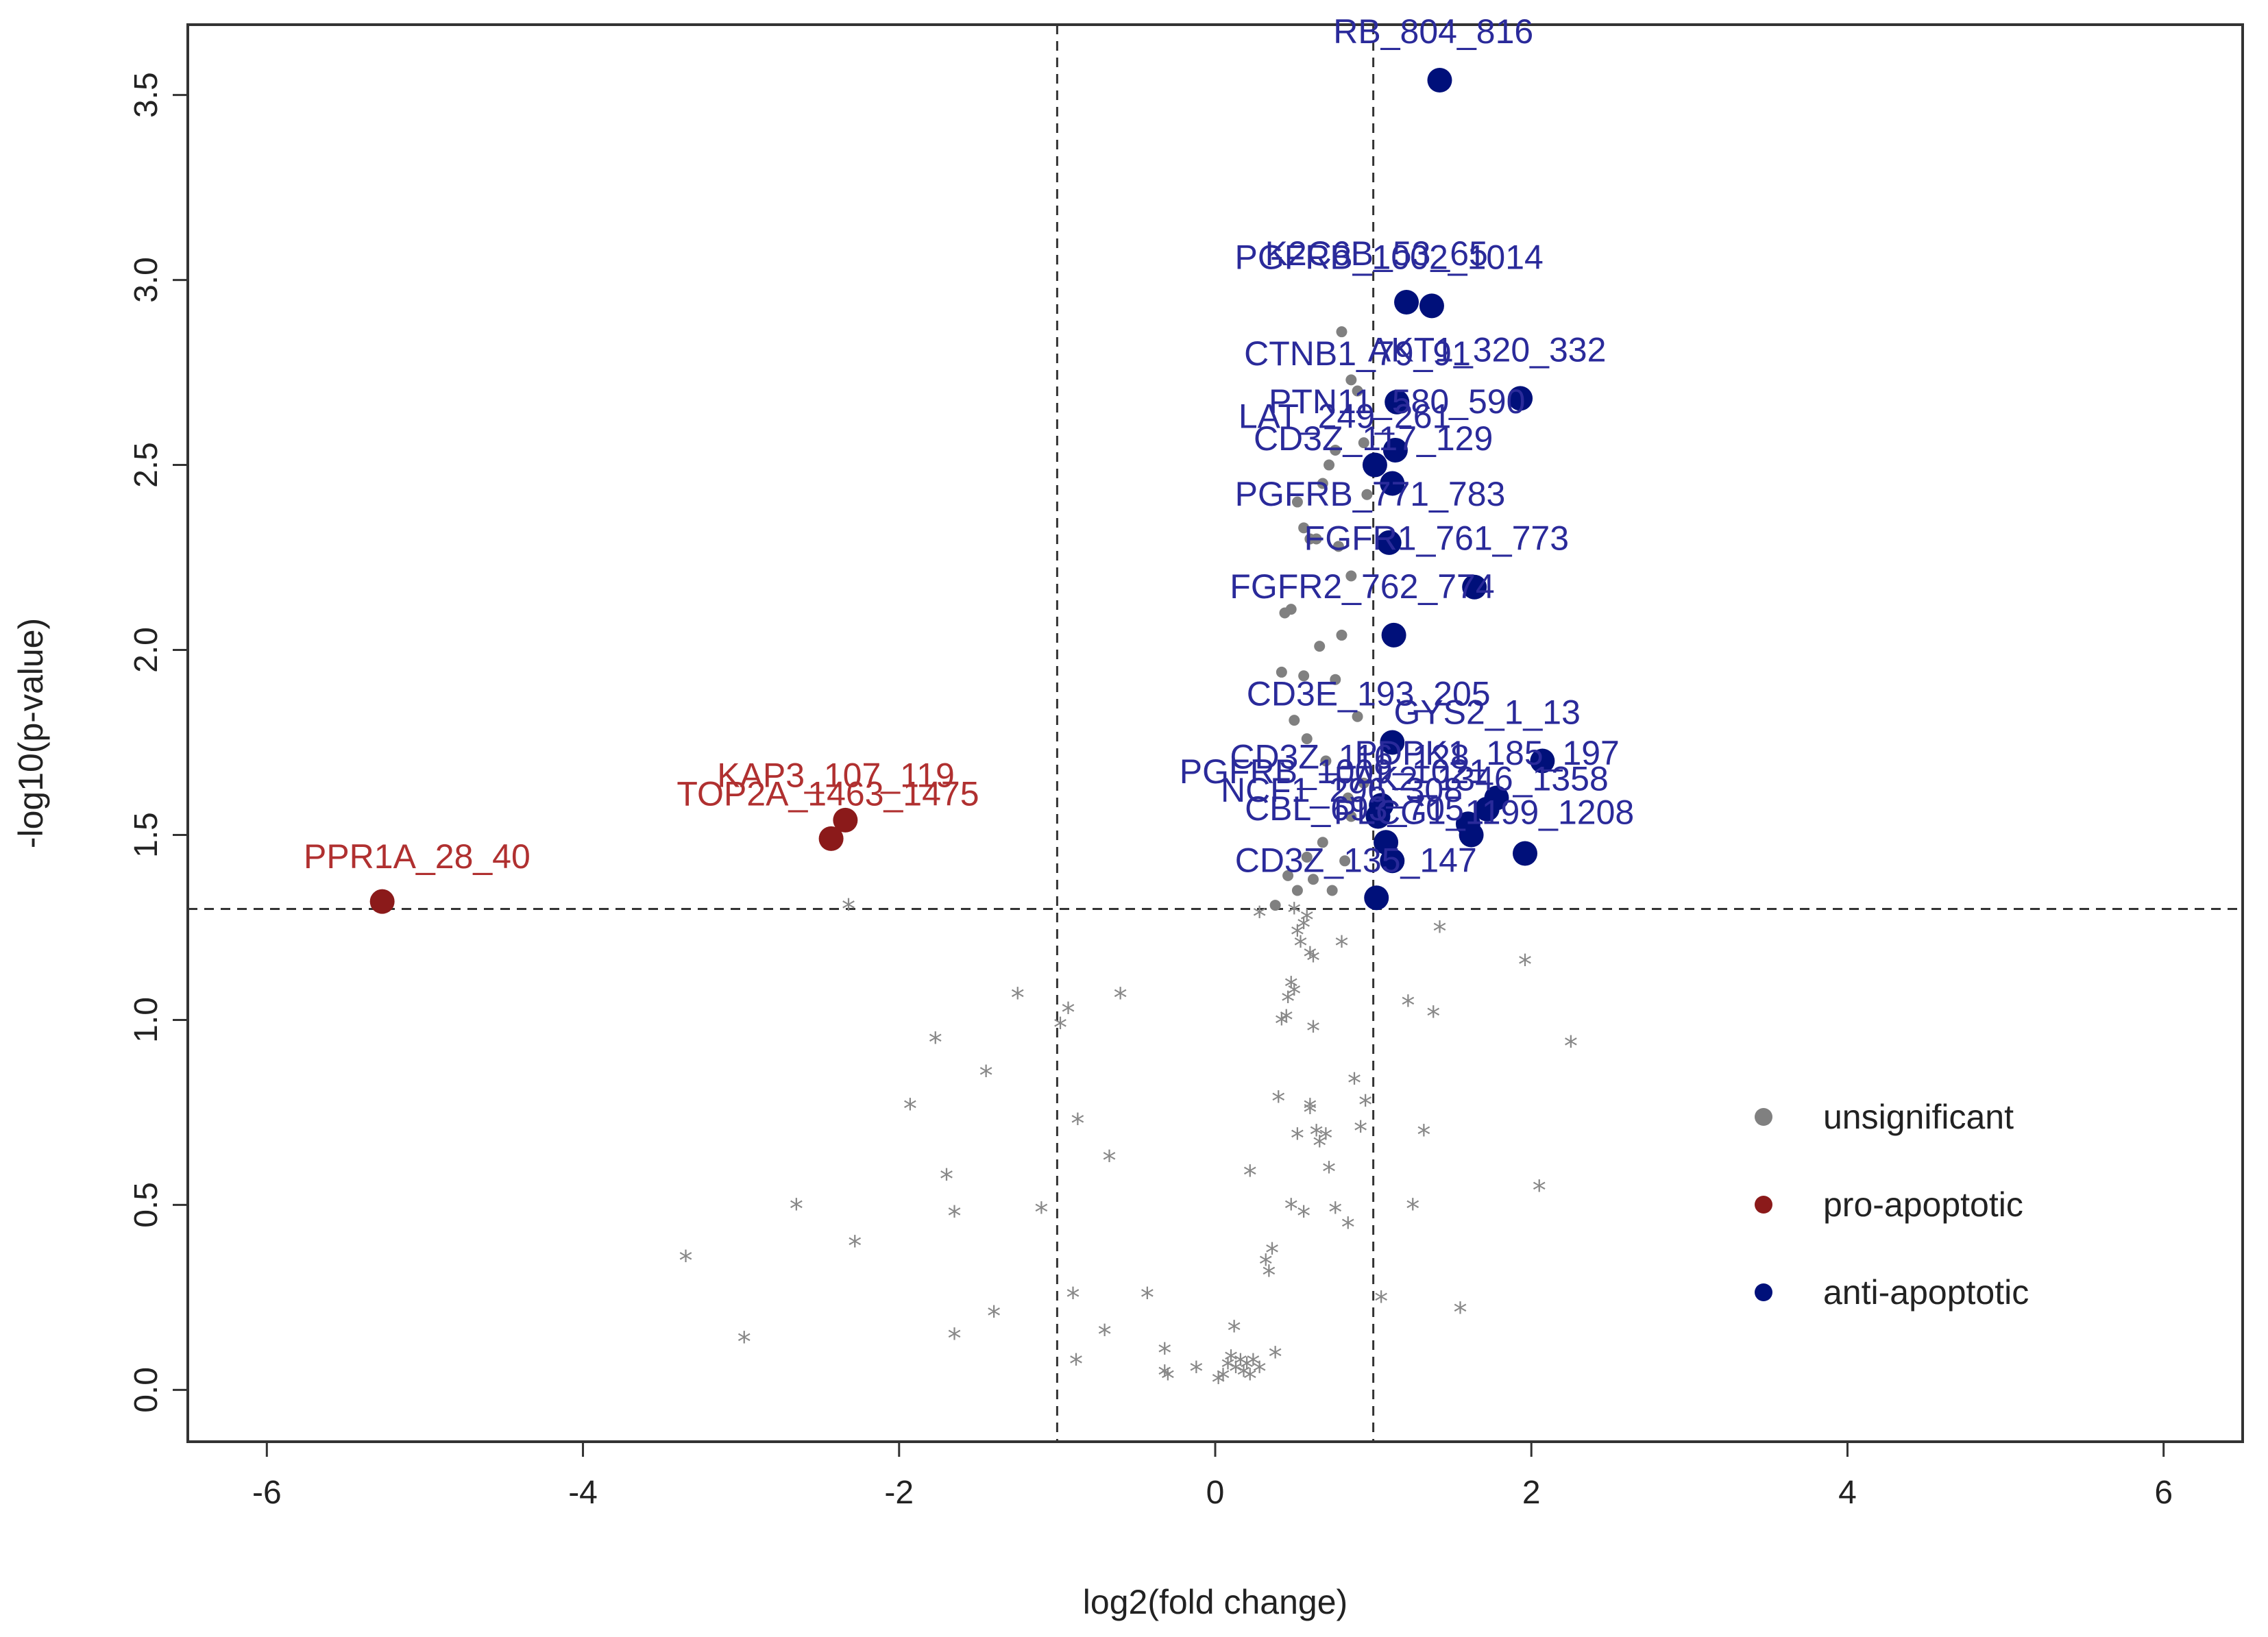 This screenshot has height=1637, width=2268. Describe the element at coordinates (836, 775) in the screenshot. I see `pro-apoptotic-label: KAP3_107_119` at that location.